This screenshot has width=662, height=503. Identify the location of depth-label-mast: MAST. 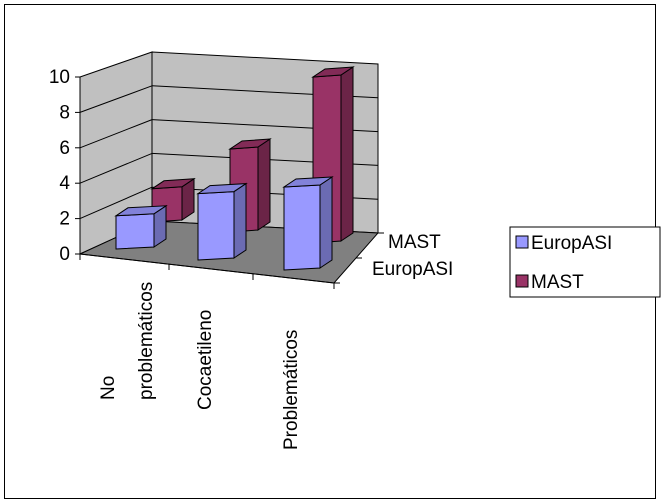
(414, 242).